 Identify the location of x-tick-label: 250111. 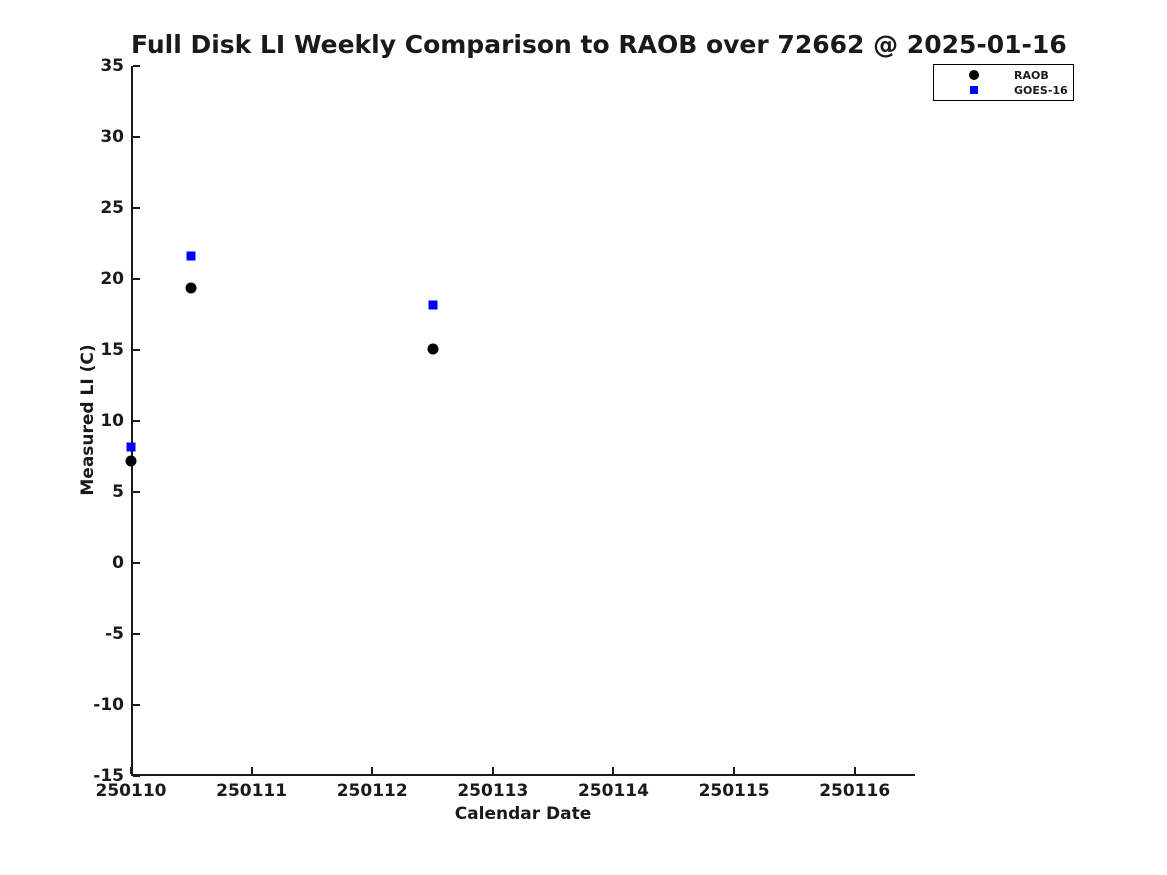
(252, 791).